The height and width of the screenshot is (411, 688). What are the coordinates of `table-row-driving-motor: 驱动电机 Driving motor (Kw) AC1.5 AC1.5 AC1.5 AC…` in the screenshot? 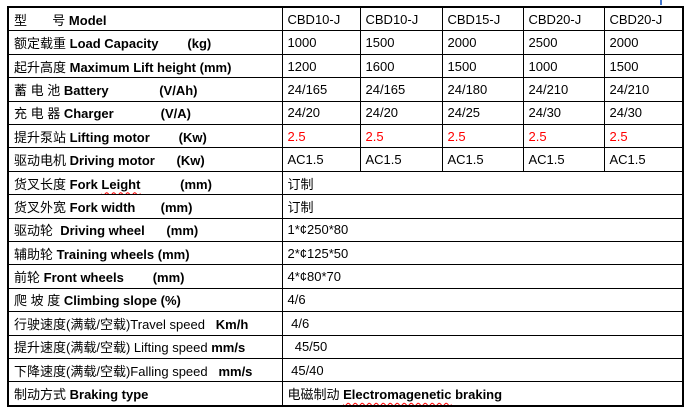 It's located at (345, 159).